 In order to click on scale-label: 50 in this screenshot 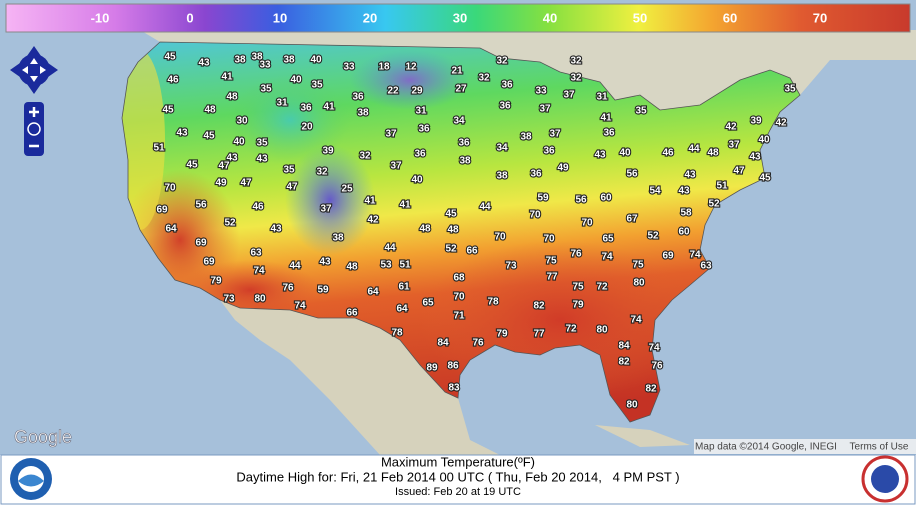, I will do `click(640, 17)`.